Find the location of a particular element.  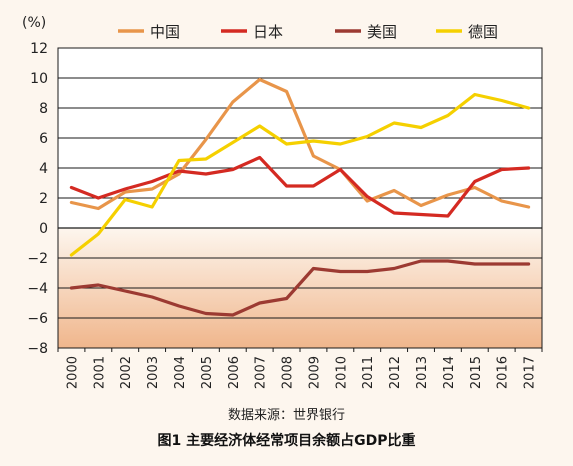

x-tick-label: 2011 is located at coordinates (368, 372).